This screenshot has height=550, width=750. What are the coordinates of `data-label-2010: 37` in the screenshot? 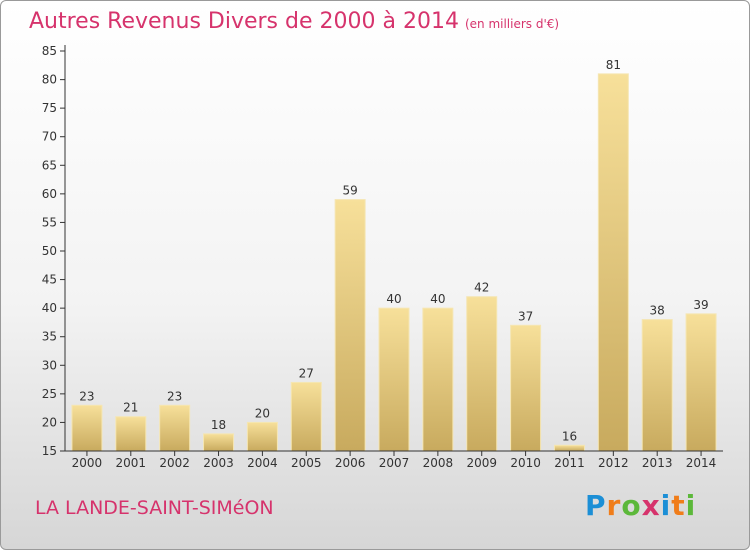 It's located at (525, 316).